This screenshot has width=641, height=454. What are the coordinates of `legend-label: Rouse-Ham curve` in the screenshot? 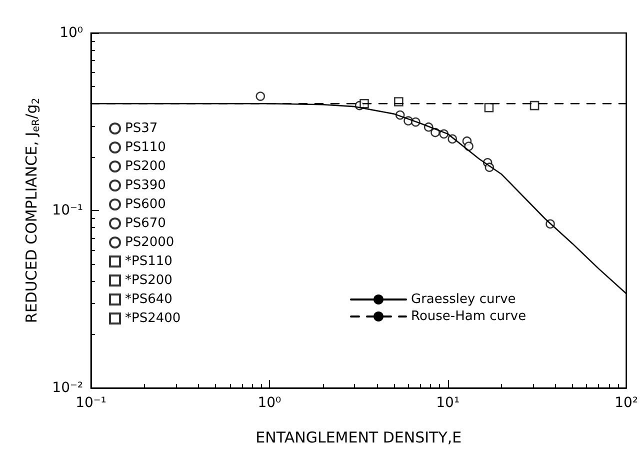 It's located at (468, 316).